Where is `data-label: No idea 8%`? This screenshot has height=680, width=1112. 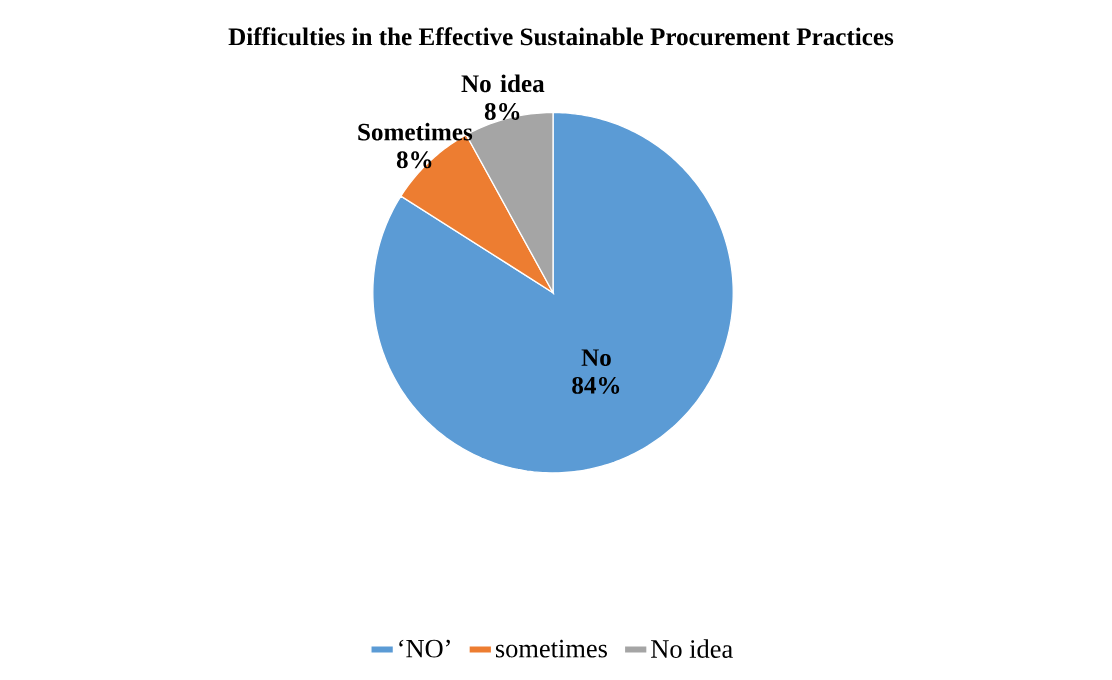
data-label: No idea 8% is located at coordinates (503, 97).